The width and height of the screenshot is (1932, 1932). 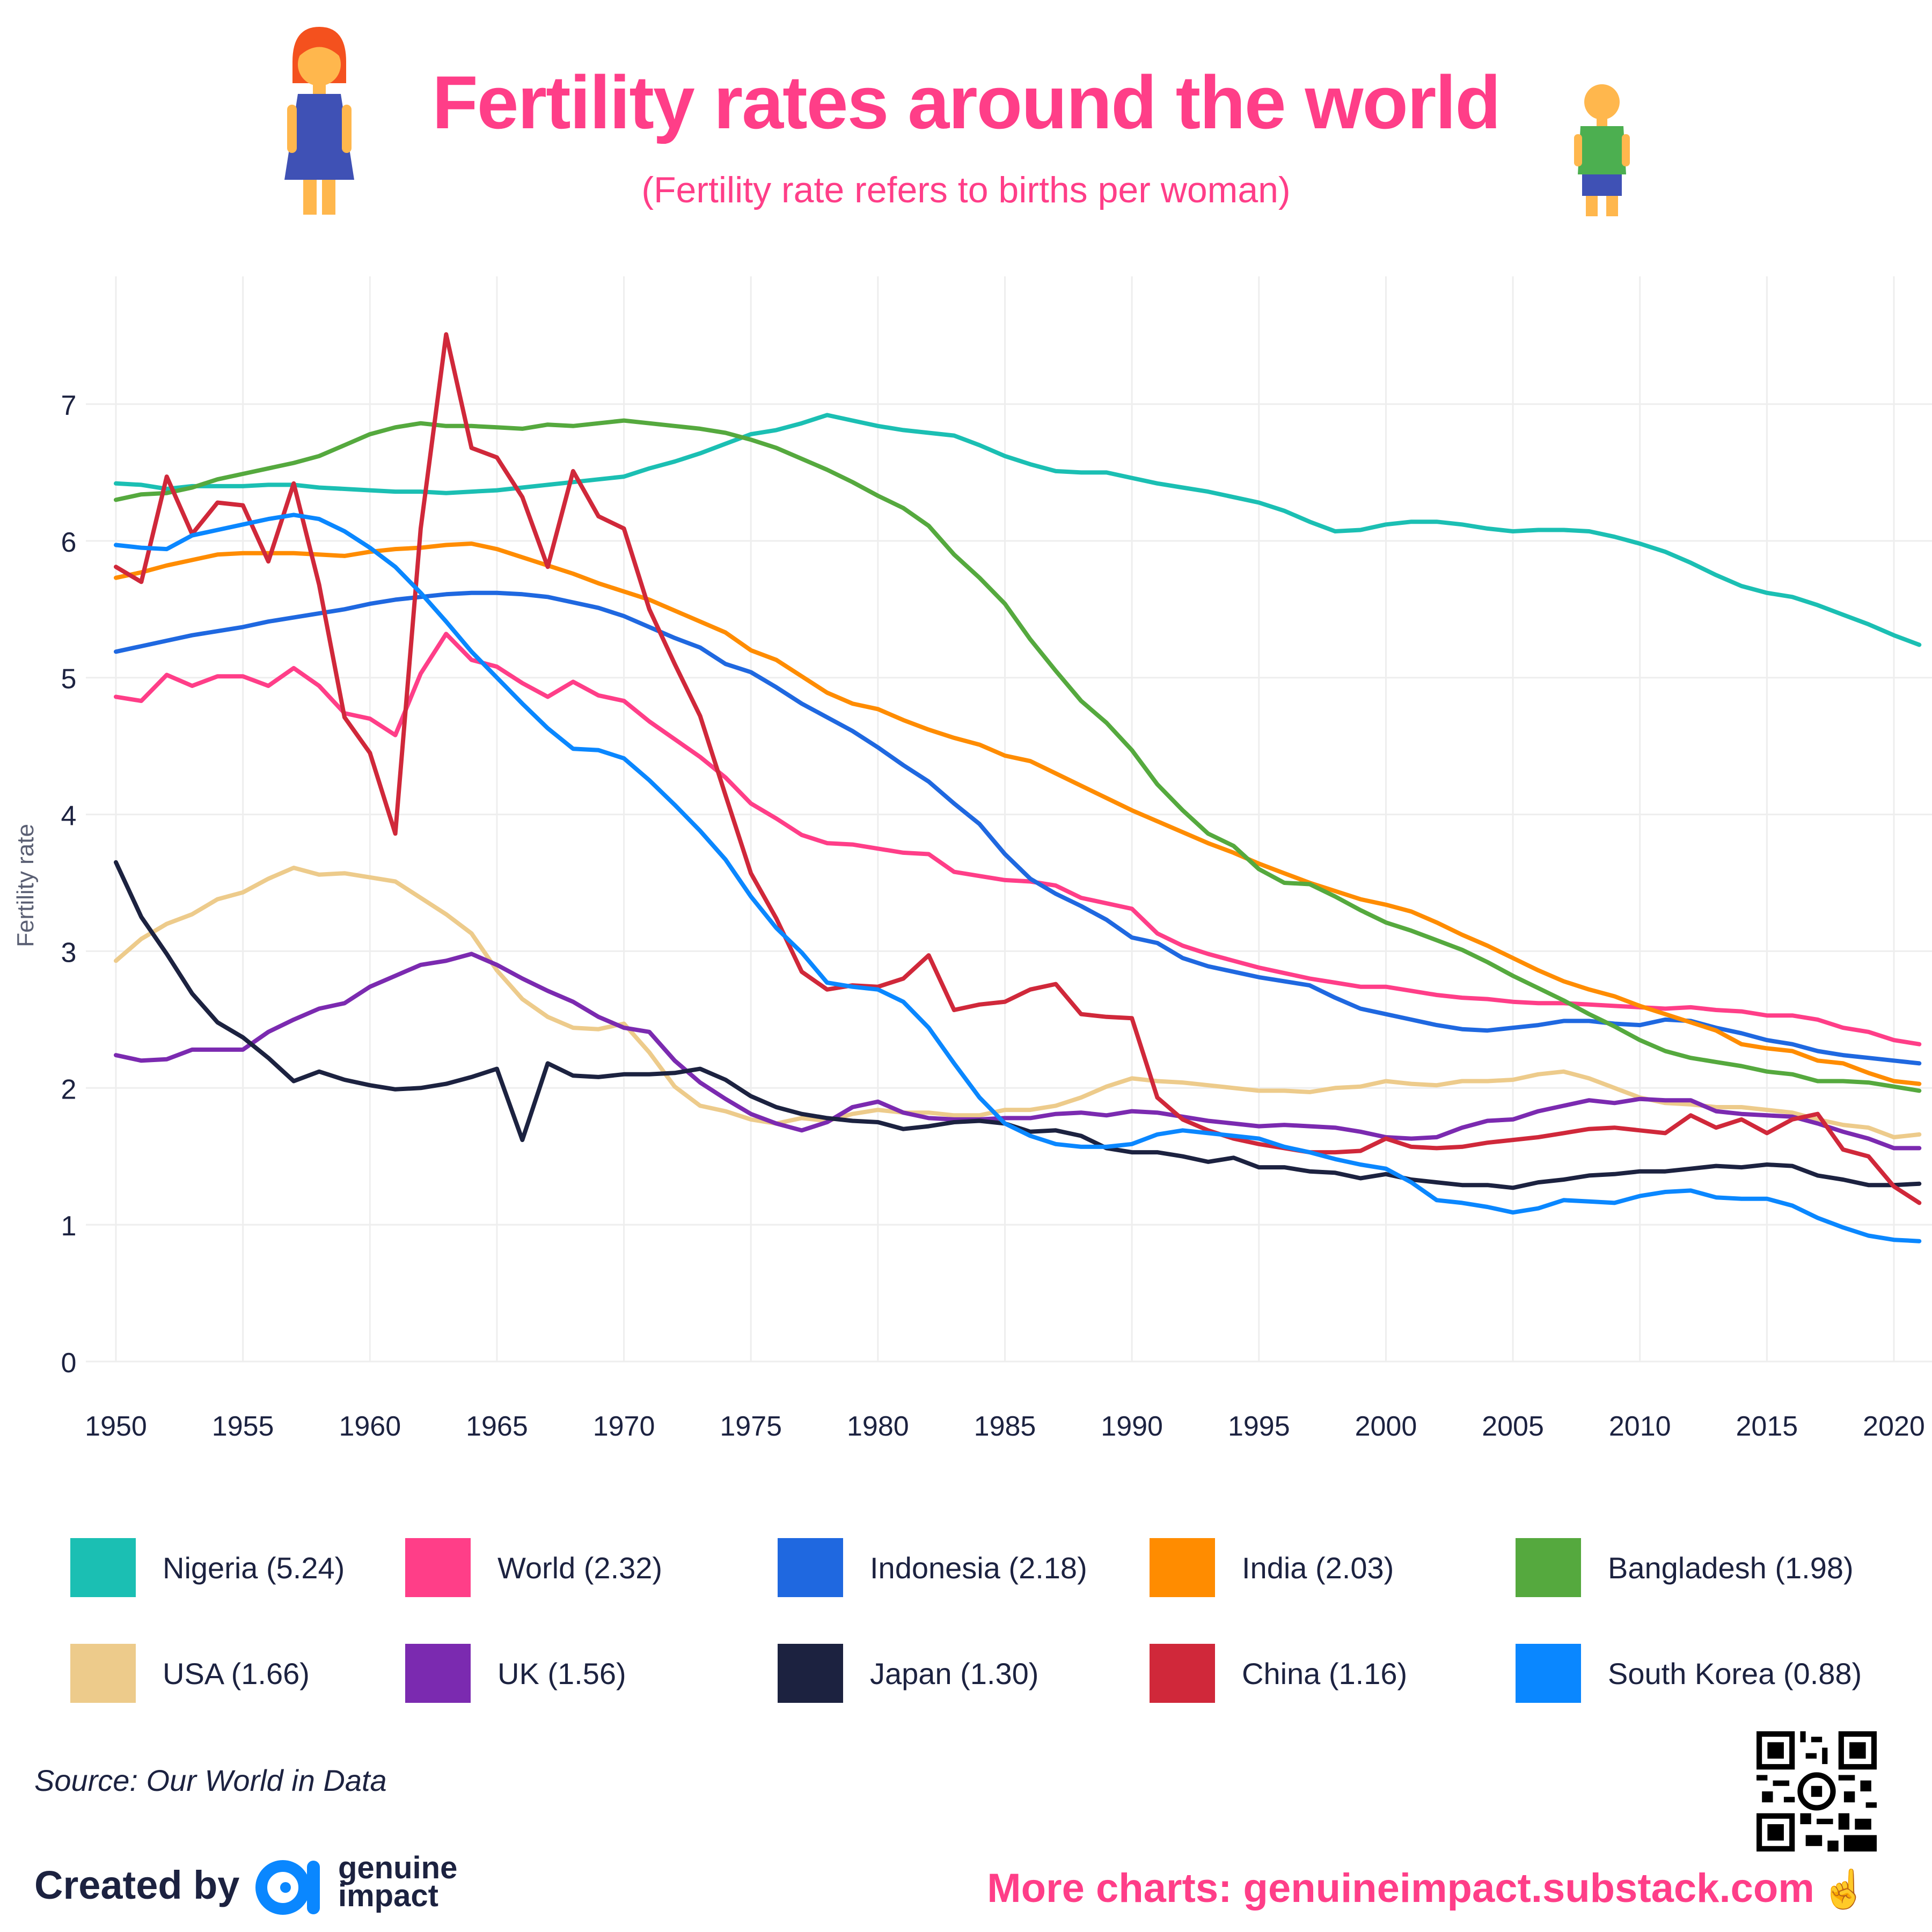 I want to click on legend-label: Indonesia (2.18), so click(x=978, y=1567).